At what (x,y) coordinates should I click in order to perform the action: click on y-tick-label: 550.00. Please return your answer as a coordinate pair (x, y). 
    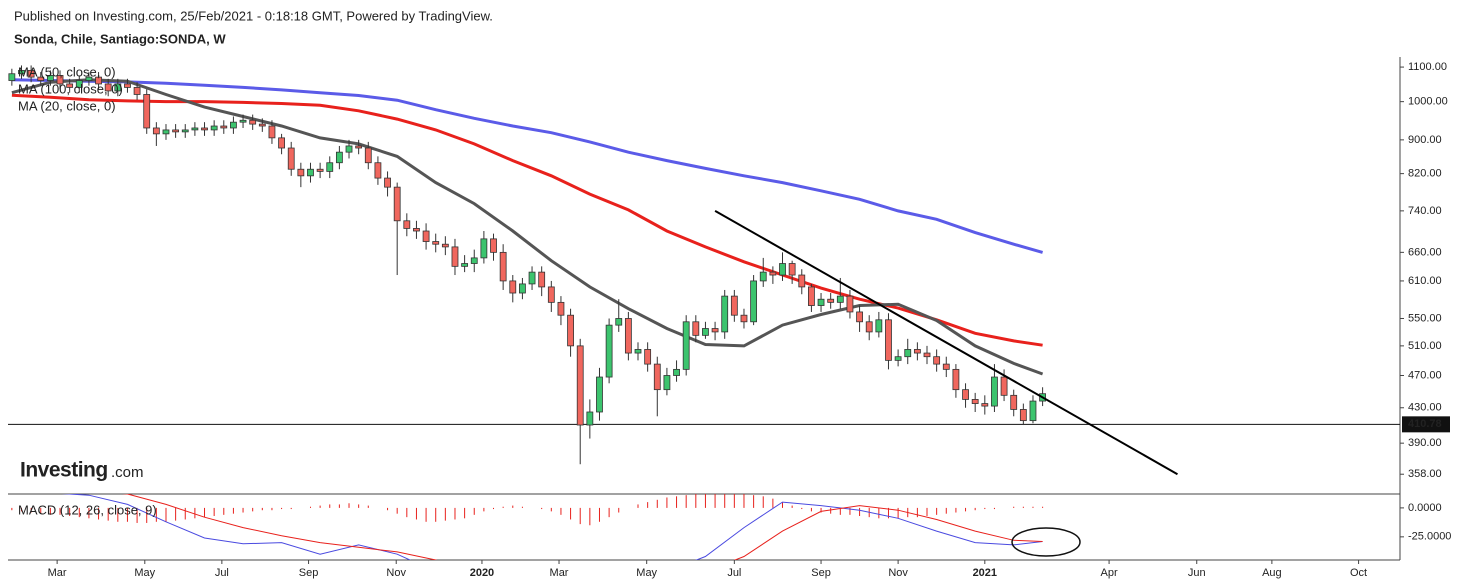
    Looking at the image, I should click on (1425, 318).